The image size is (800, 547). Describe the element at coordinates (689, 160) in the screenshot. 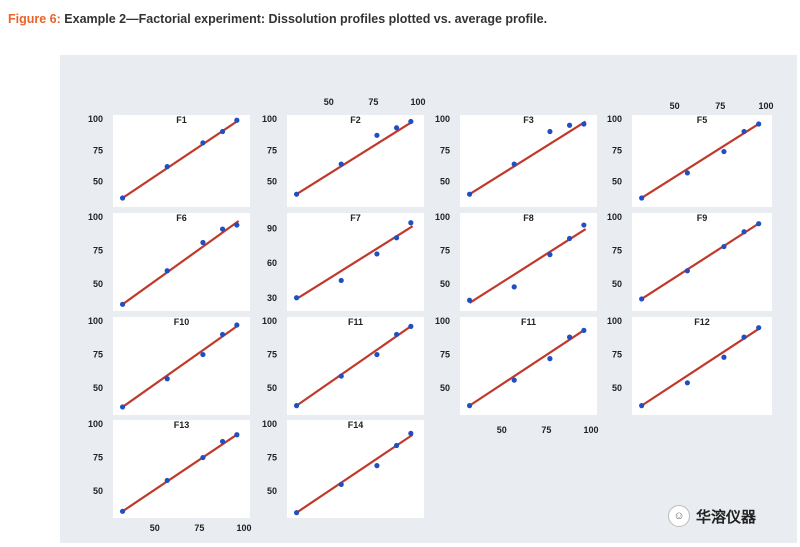

I see `panel-f5-3: F5 50 75 100` at that location.